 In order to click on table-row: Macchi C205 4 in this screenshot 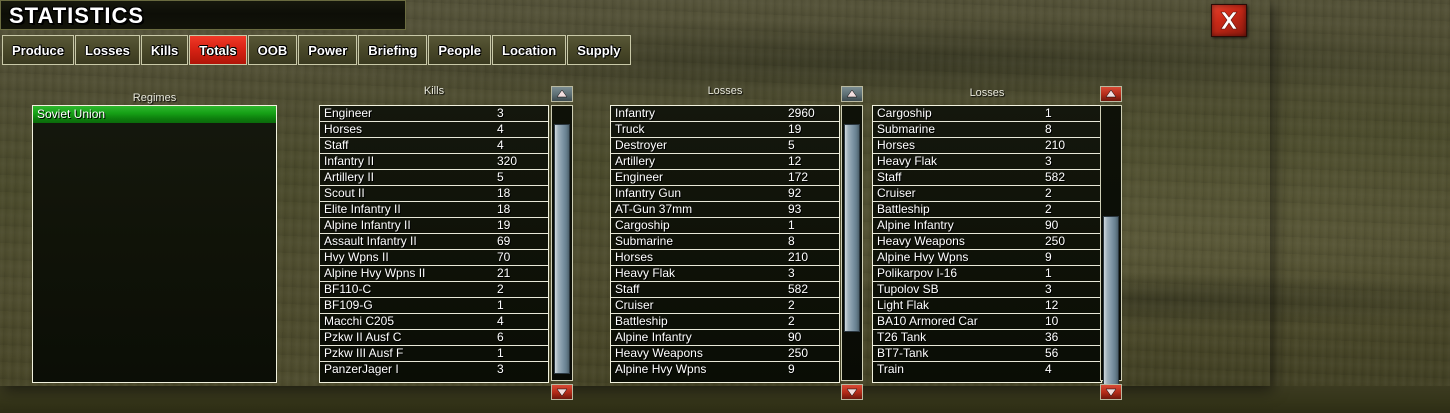, I will do `click(434, 322)`.